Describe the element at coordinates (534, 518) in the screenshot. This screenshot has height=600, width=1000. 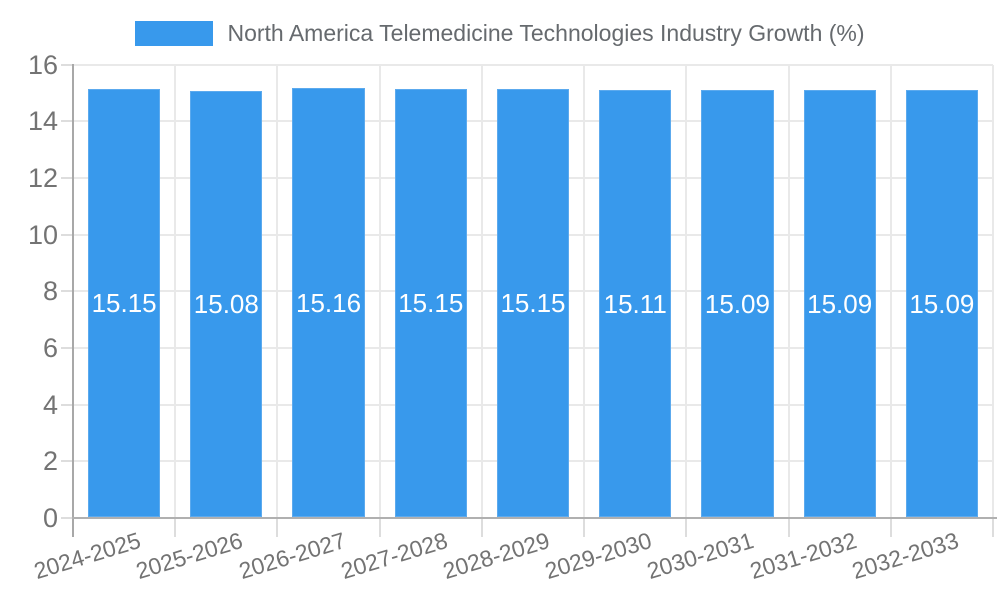
I see `x-axis-line` at that location.